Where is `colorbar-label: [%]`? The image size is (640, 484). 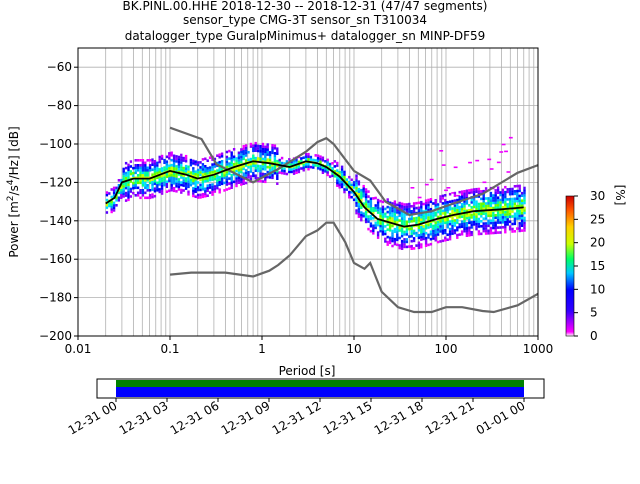 colorbar-label: [%] is located at coordinates (620, 195).